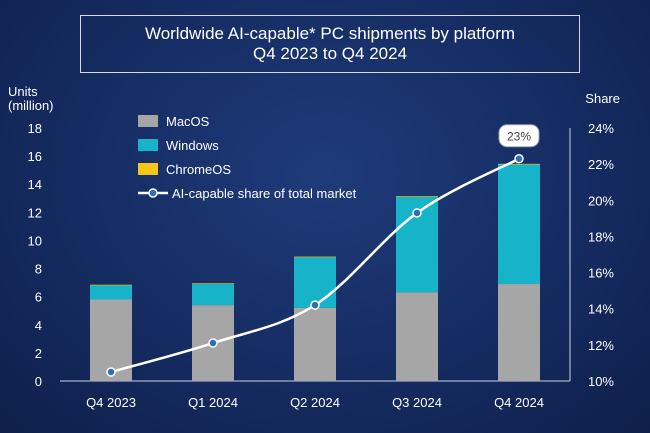  What do you see at coordinates (601, 345) in the screenshot?
I see `y2-tick-label: 12%` at bounding box center [601, 345].